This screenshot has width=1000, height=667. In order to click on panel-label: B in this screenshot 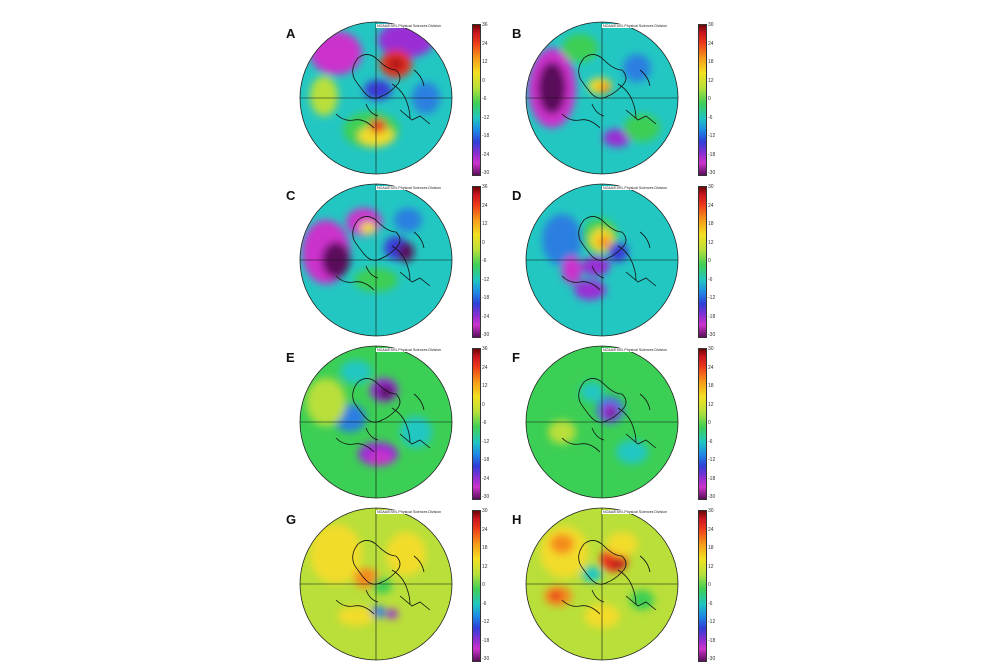, I will do `click(517, 33)`.